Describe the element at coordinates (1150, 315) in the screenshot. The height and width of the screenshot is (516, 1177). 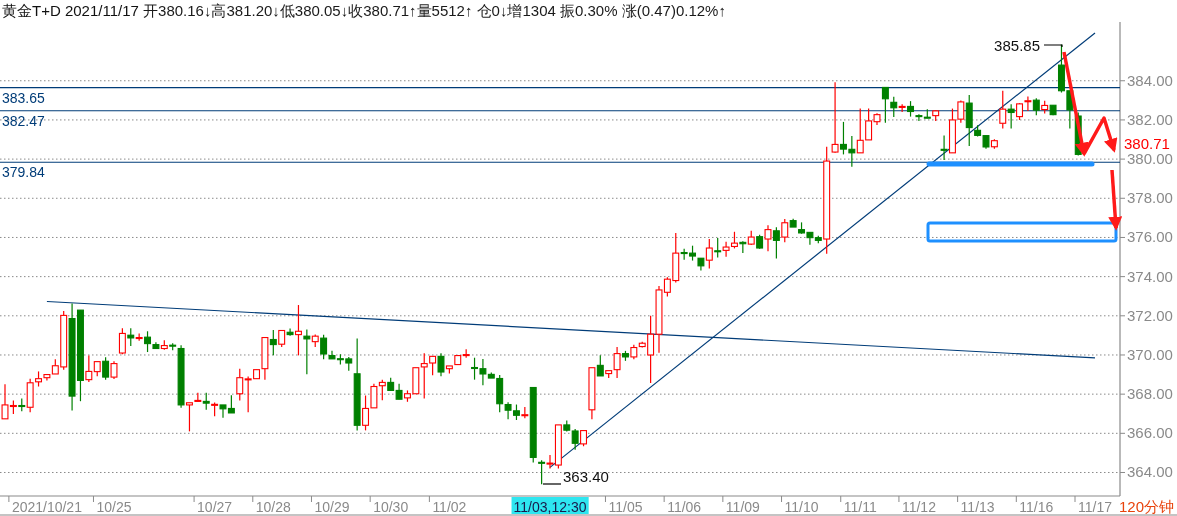
I see `y-tick-label: 372.00` at that location.